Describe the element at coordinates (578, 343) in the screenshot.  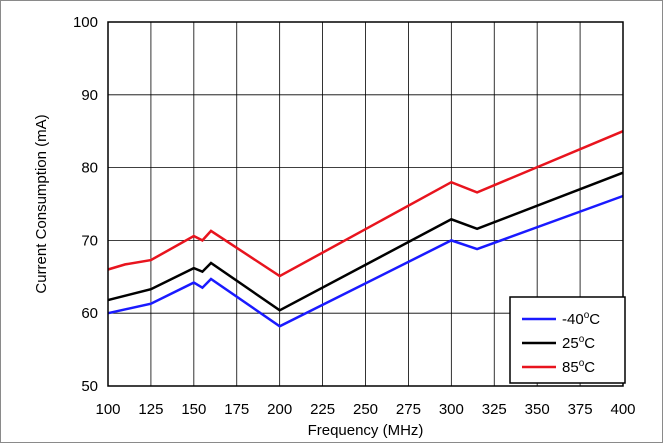
I see `legend-label: 25oC` at that location.